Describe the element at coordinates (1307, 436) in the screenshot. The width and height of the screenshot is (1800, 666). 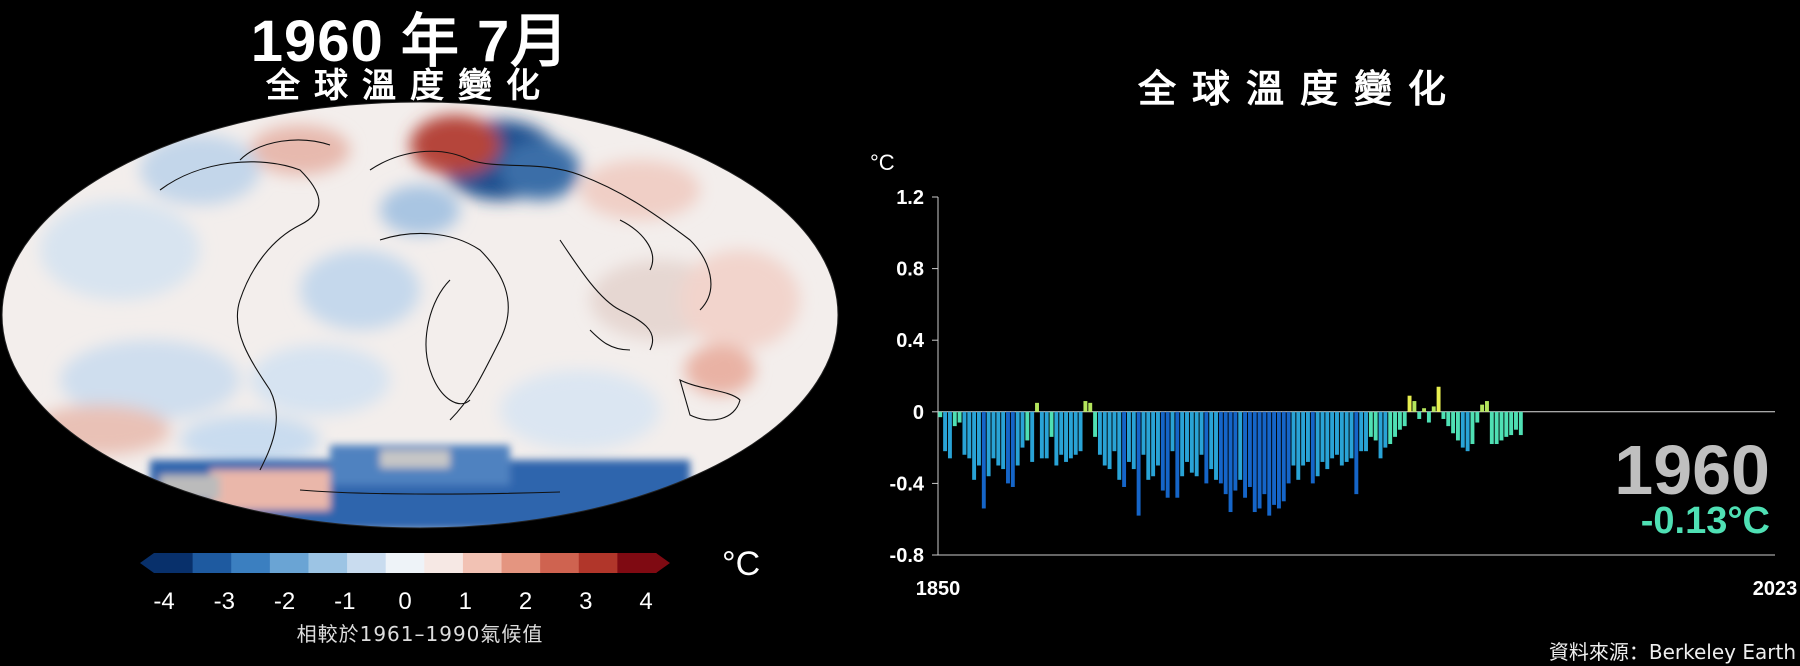
I see `bar-1926` at that location.